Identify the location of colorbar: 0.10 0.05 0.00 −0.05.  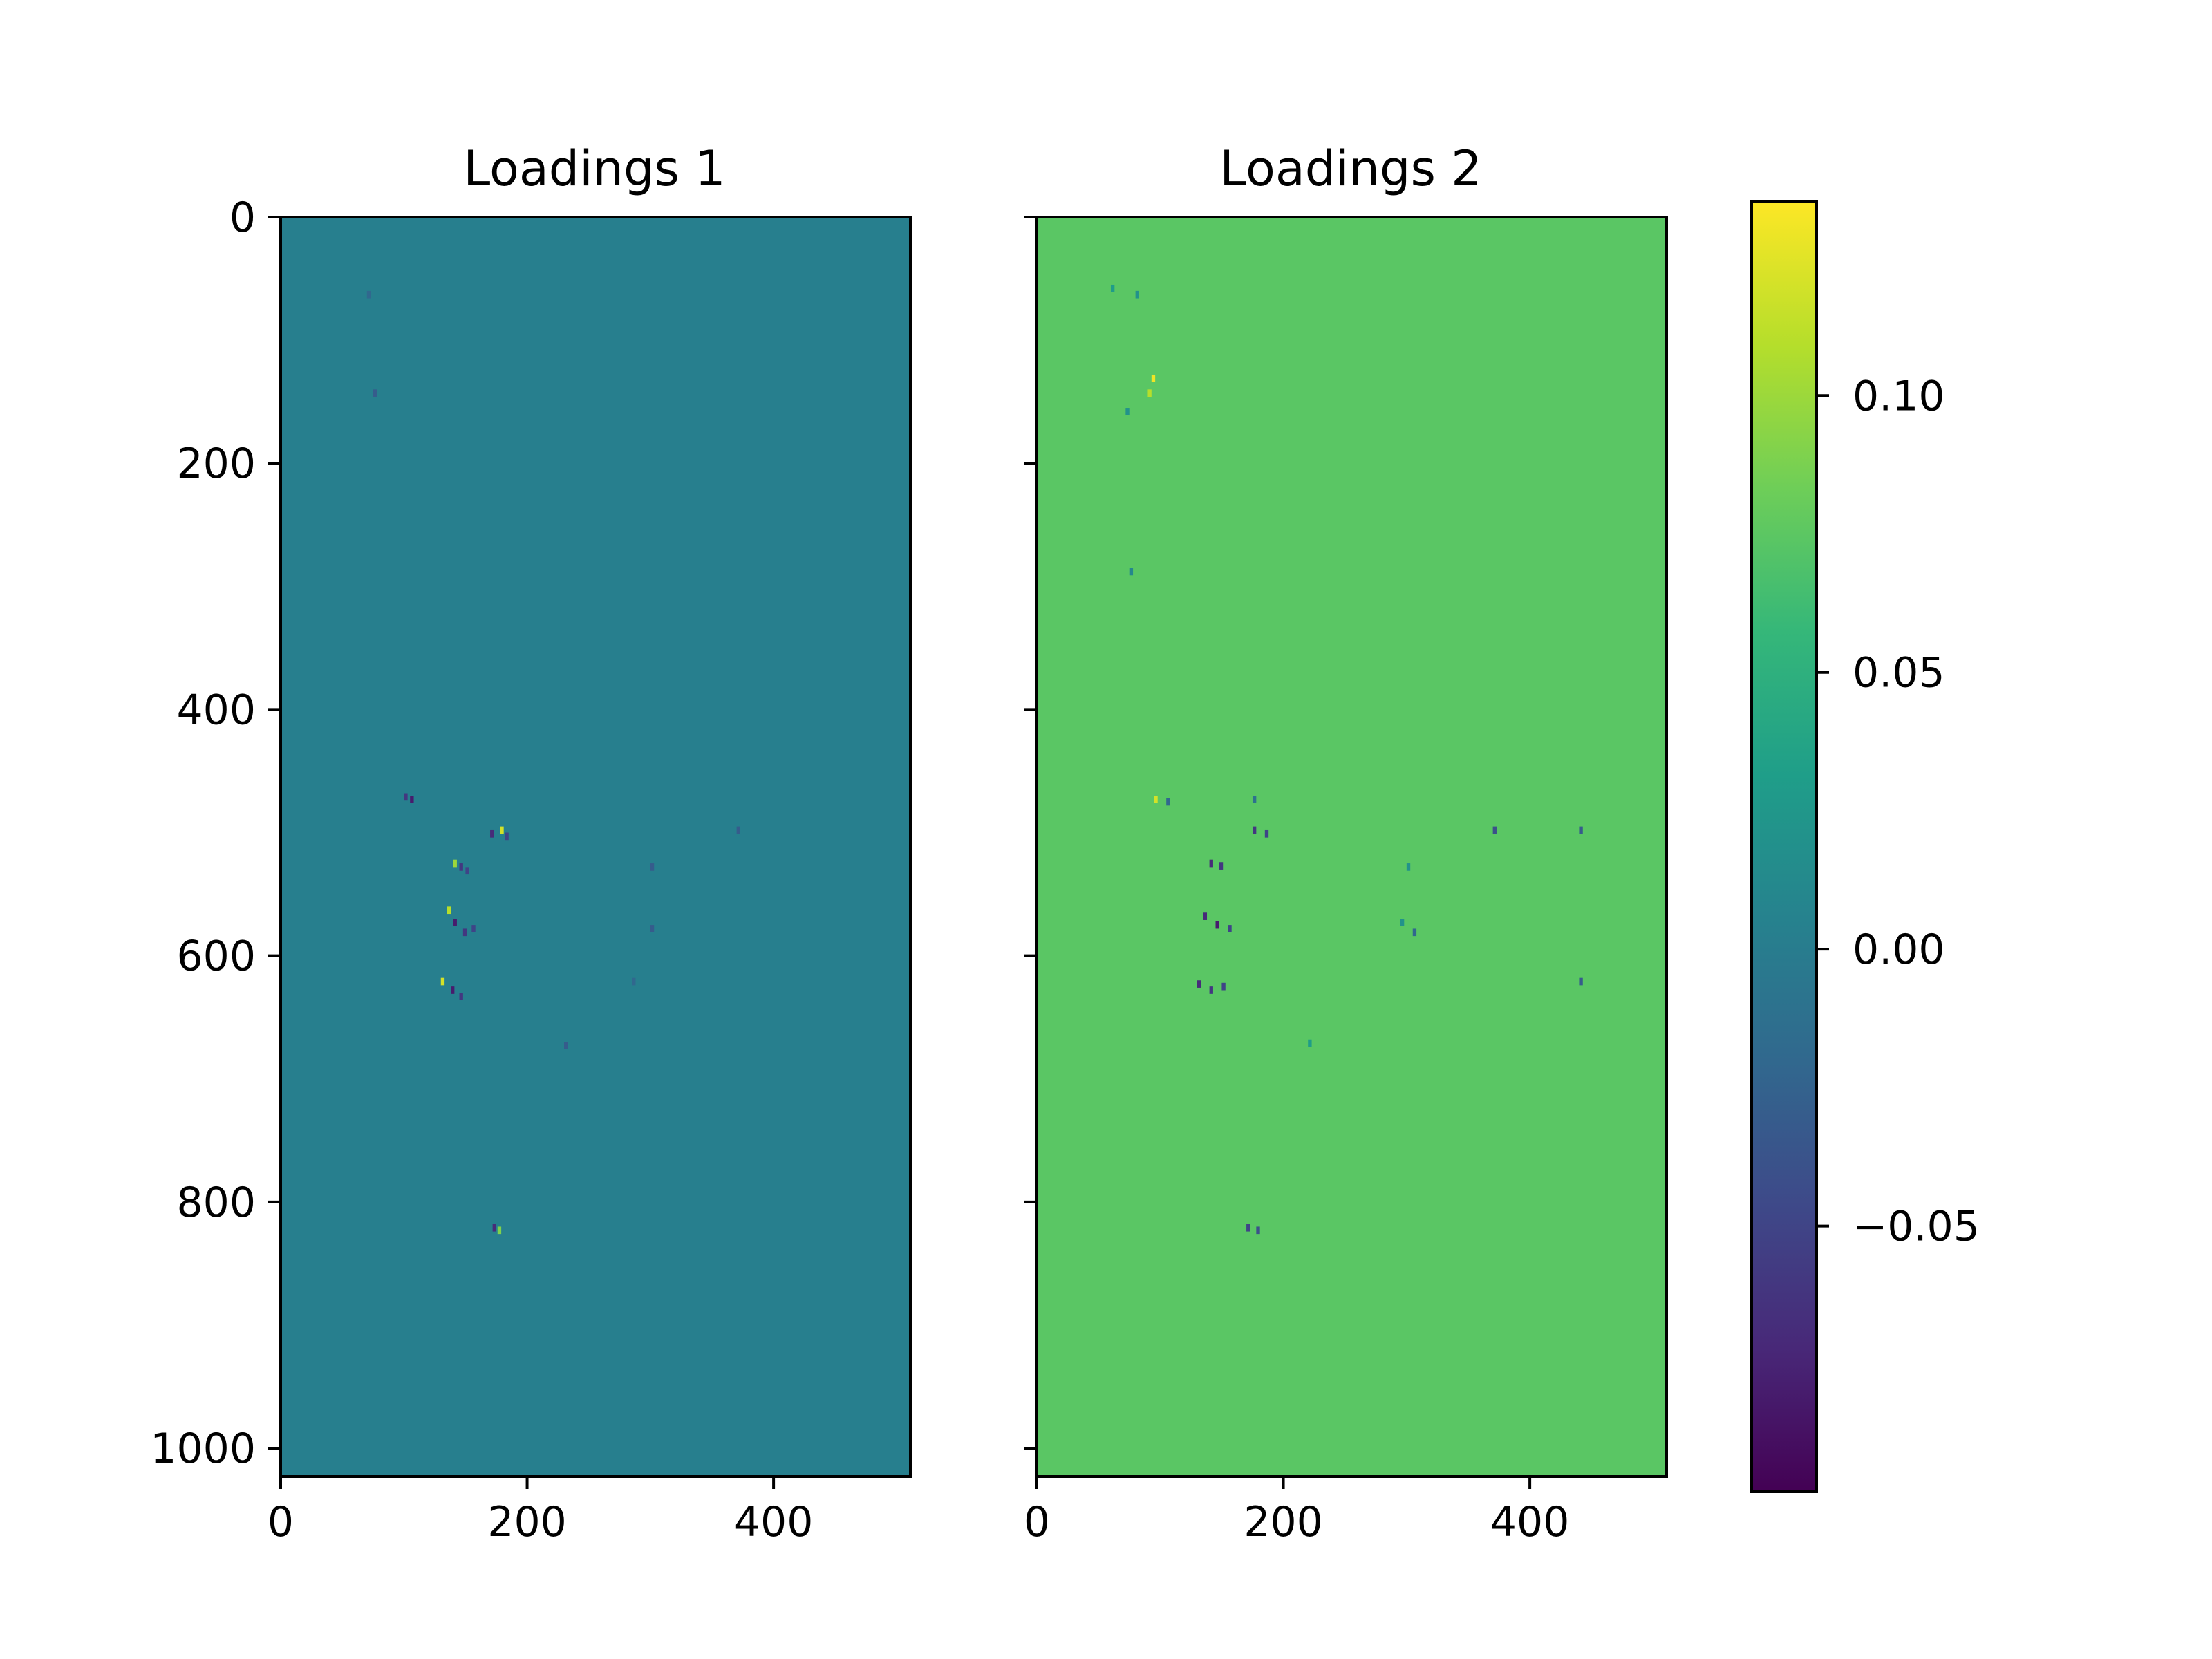
(1865, 847).